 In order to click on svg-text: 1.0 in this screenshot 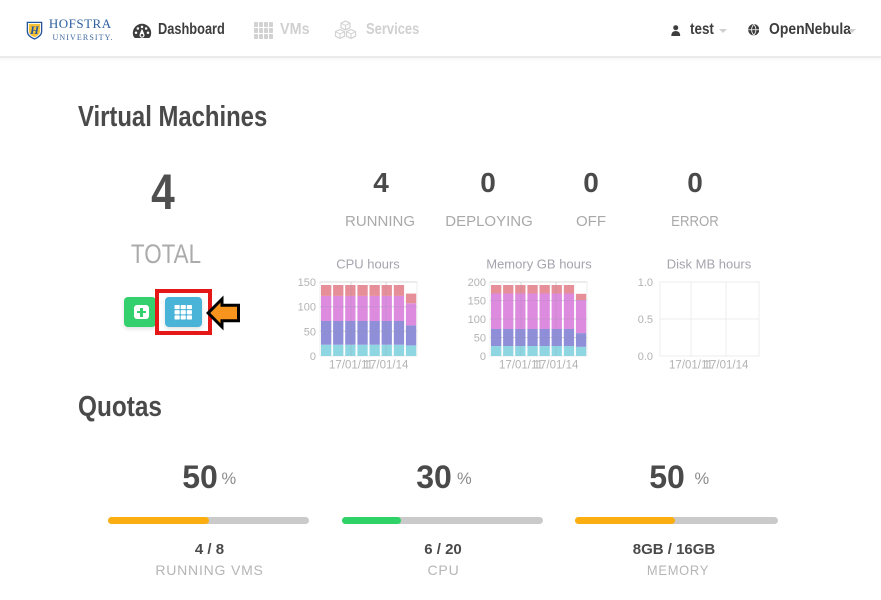, I will do `click(645, 283)`.